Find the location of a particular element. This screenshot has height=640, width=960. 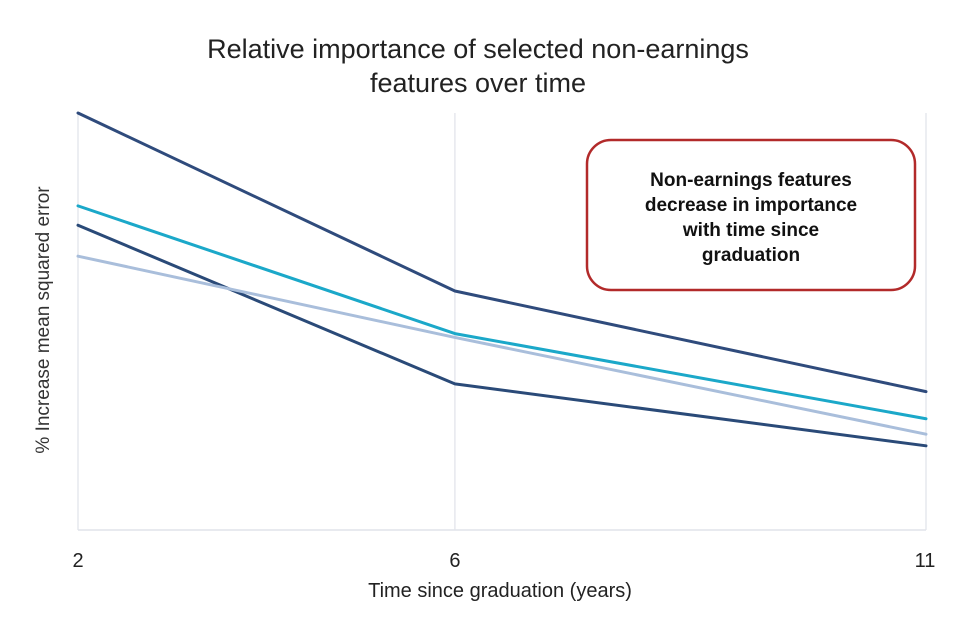

chart-title-line-2: features over time is located at coordinates (478, 83).